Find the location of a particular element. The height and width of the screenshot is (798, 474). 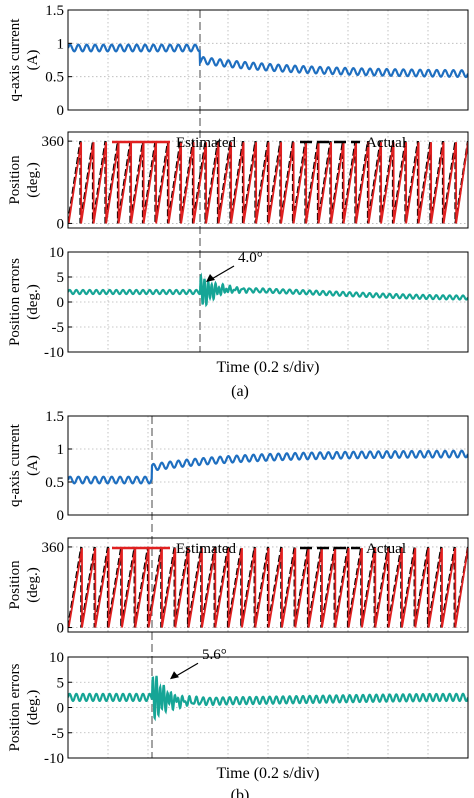

annotation-label: 5.6° is located at coordinates (214, 655).